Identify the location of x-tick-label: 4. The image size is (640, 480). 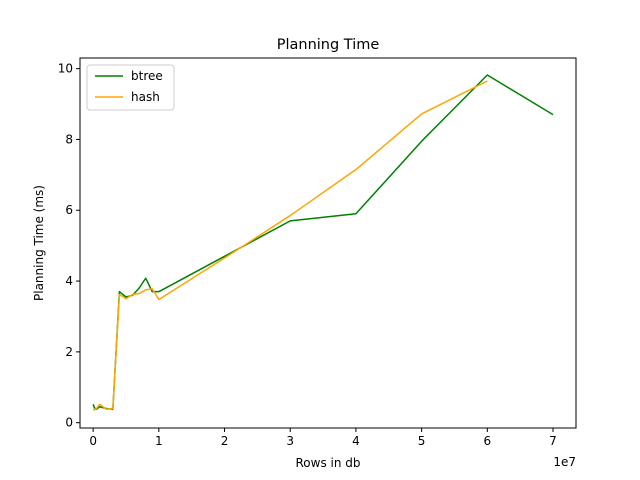
(356, 441).